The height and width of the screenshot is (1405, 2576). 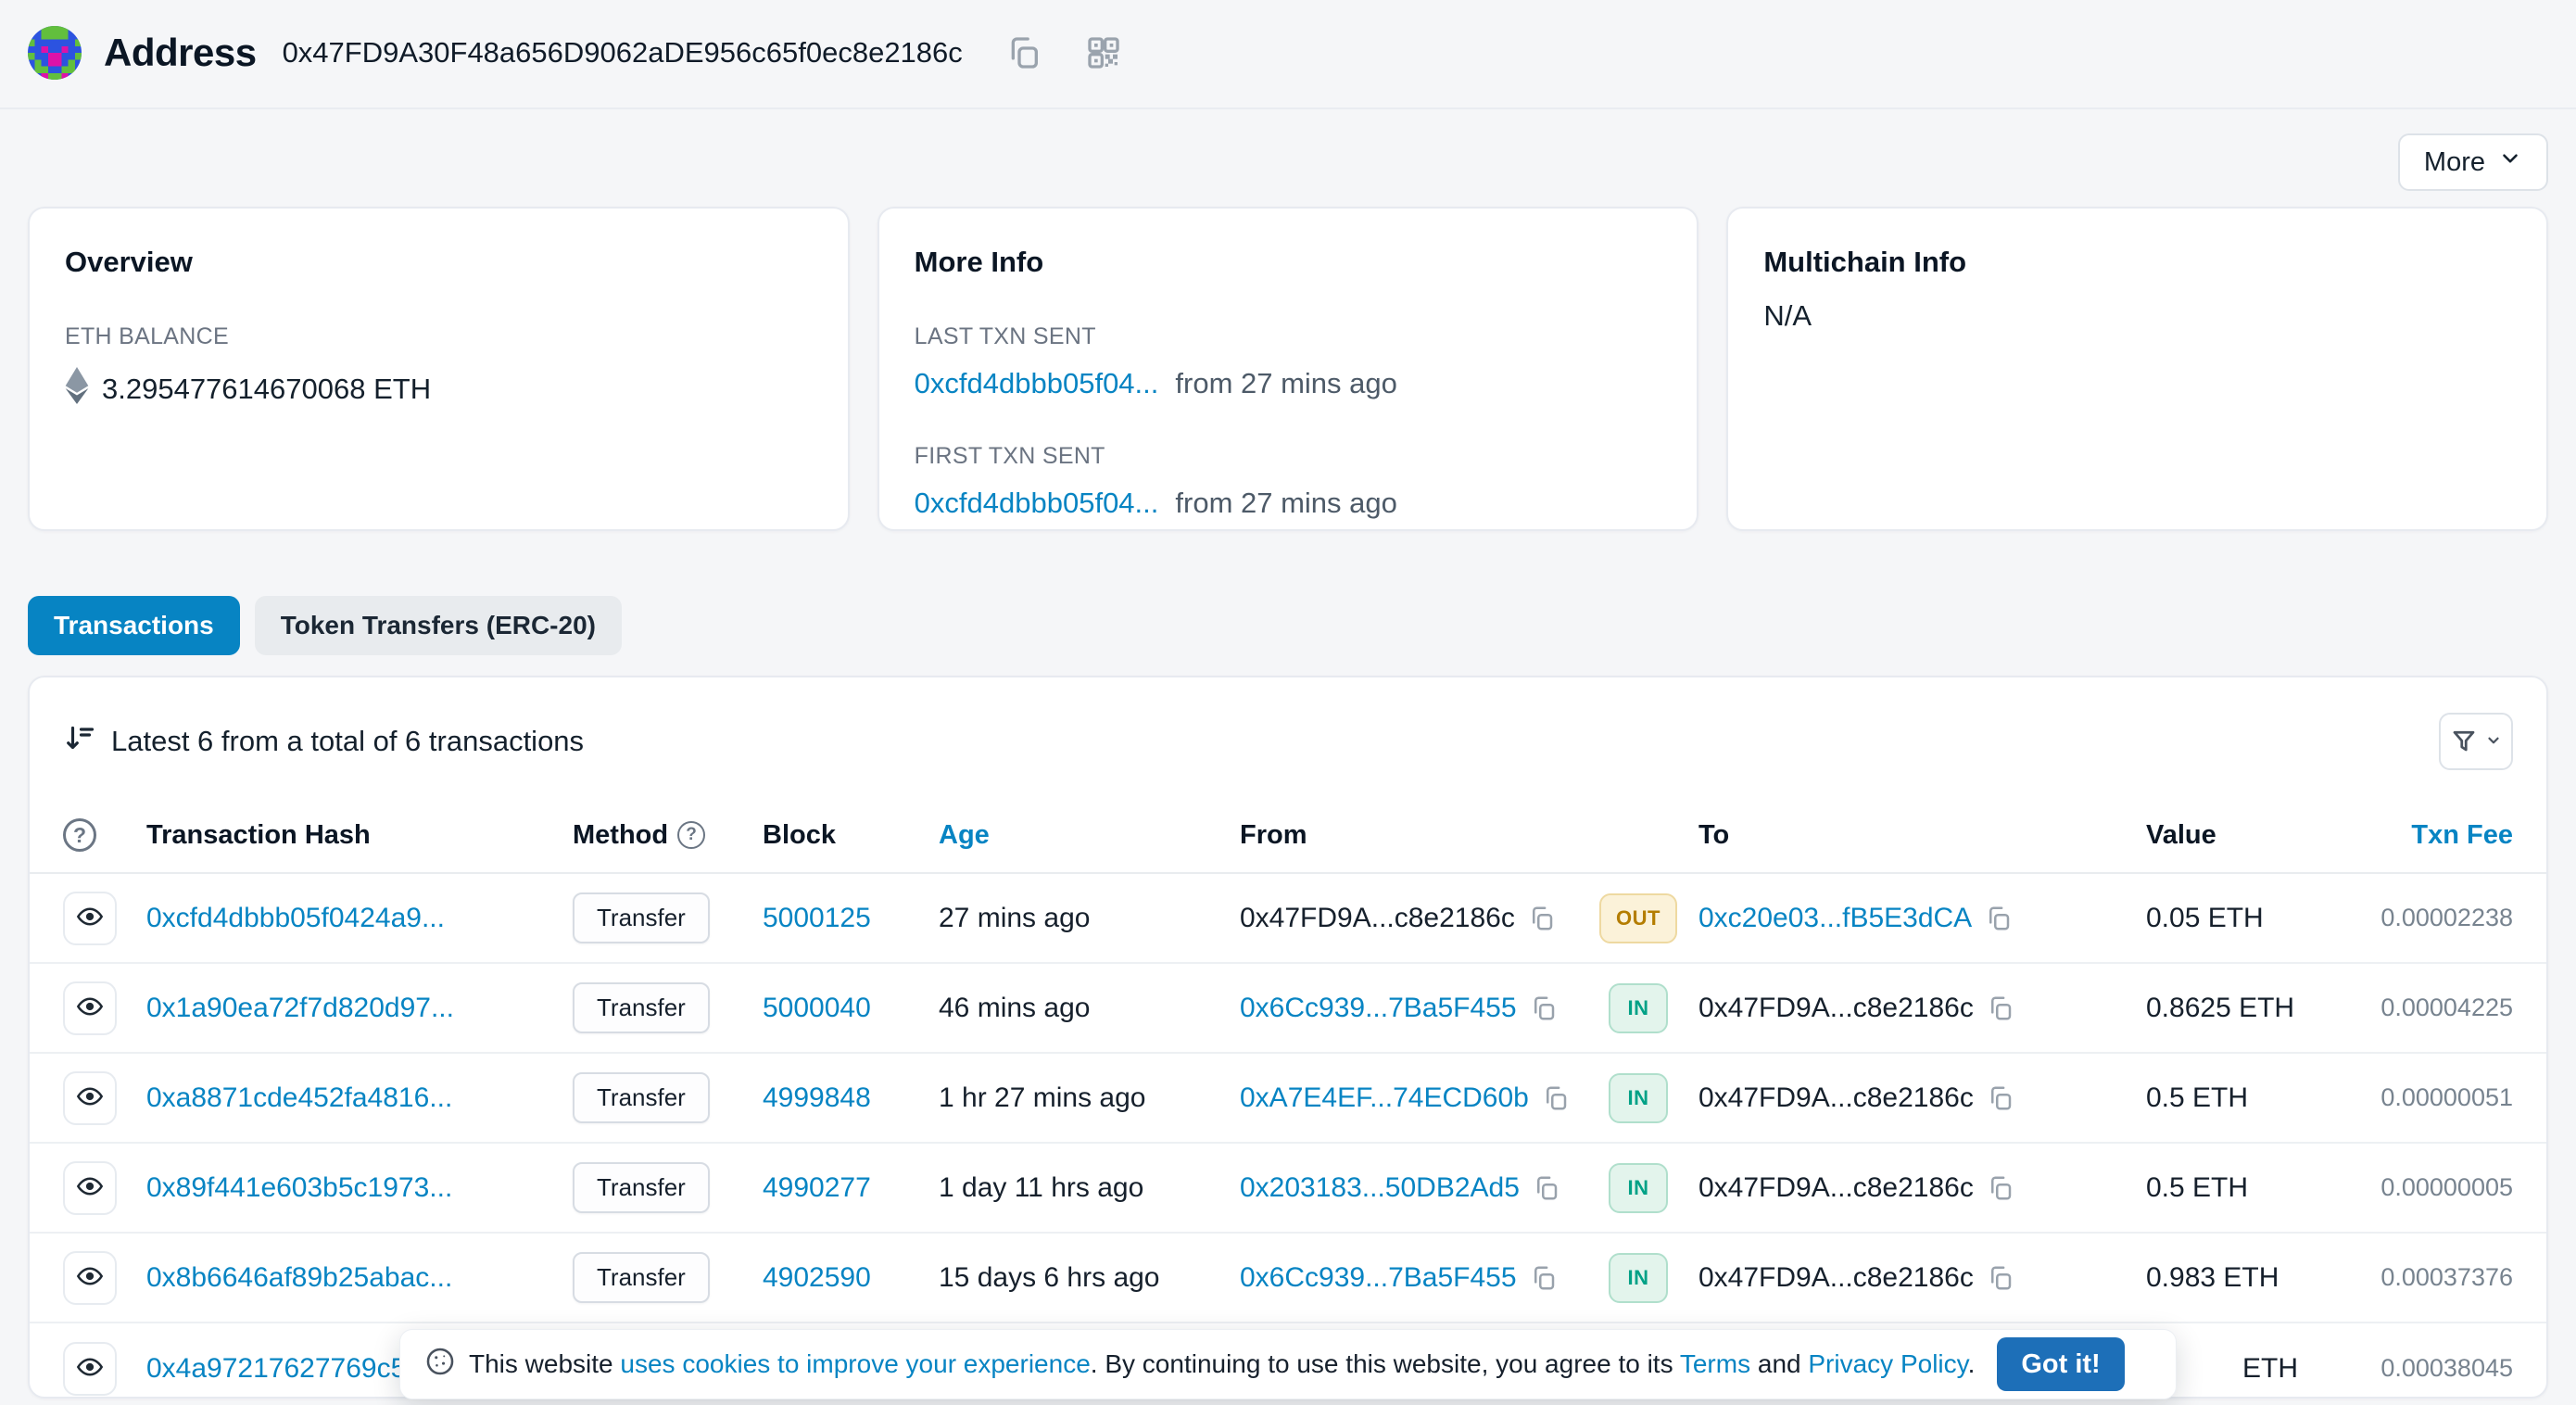 I want to click on age-value: 15 days 6 hrs ago, so click(x=1049, y=1277).